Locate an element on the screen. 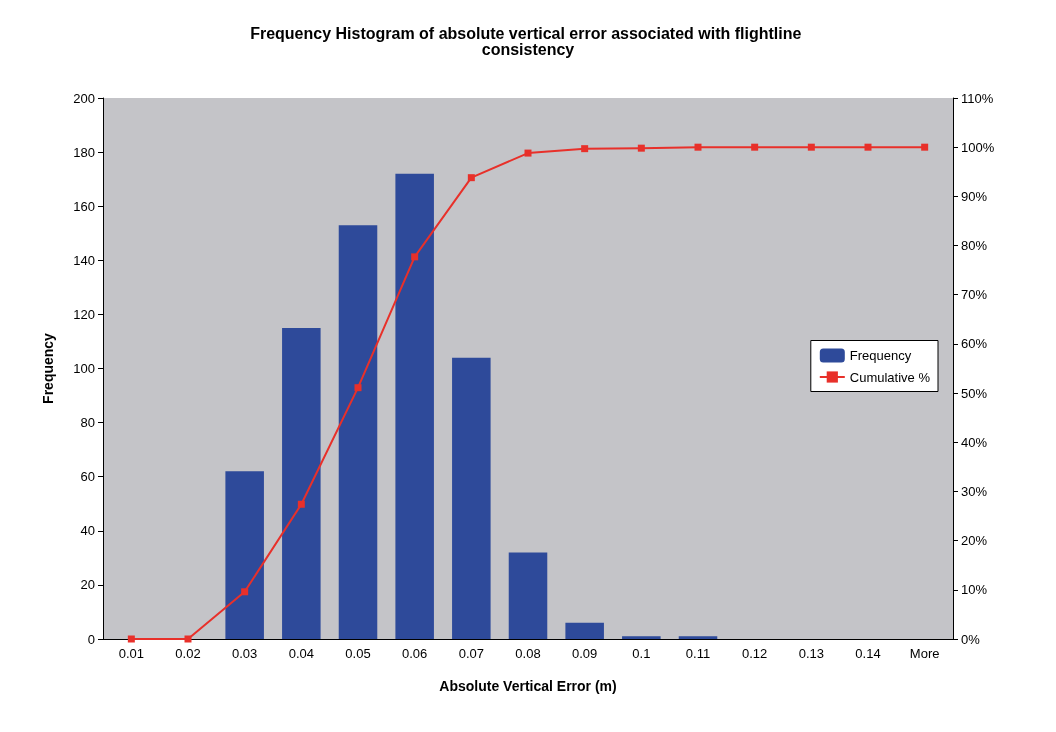  x-tick-label: 0.14 is located at coordinates (868, 653).